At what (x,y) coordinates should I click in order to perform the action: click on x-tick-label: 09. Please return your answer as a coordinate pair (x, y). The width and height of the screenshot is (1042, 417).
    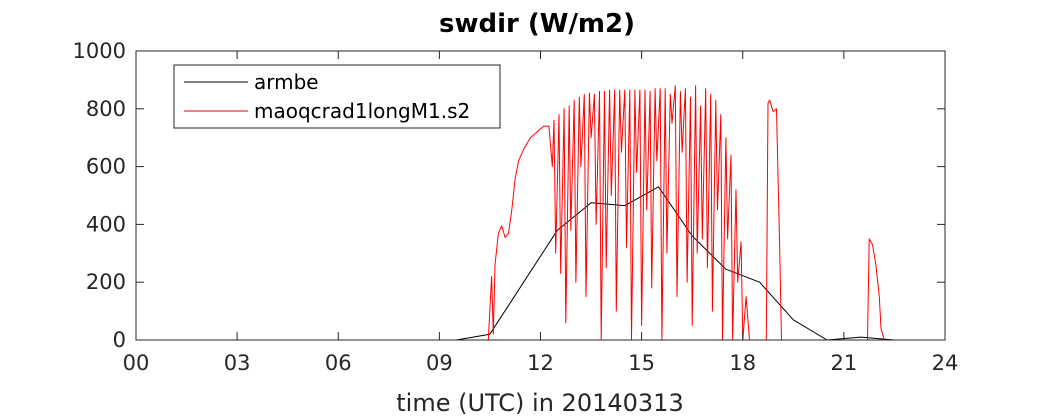
    Looking at the image, I should click on (439, 363).